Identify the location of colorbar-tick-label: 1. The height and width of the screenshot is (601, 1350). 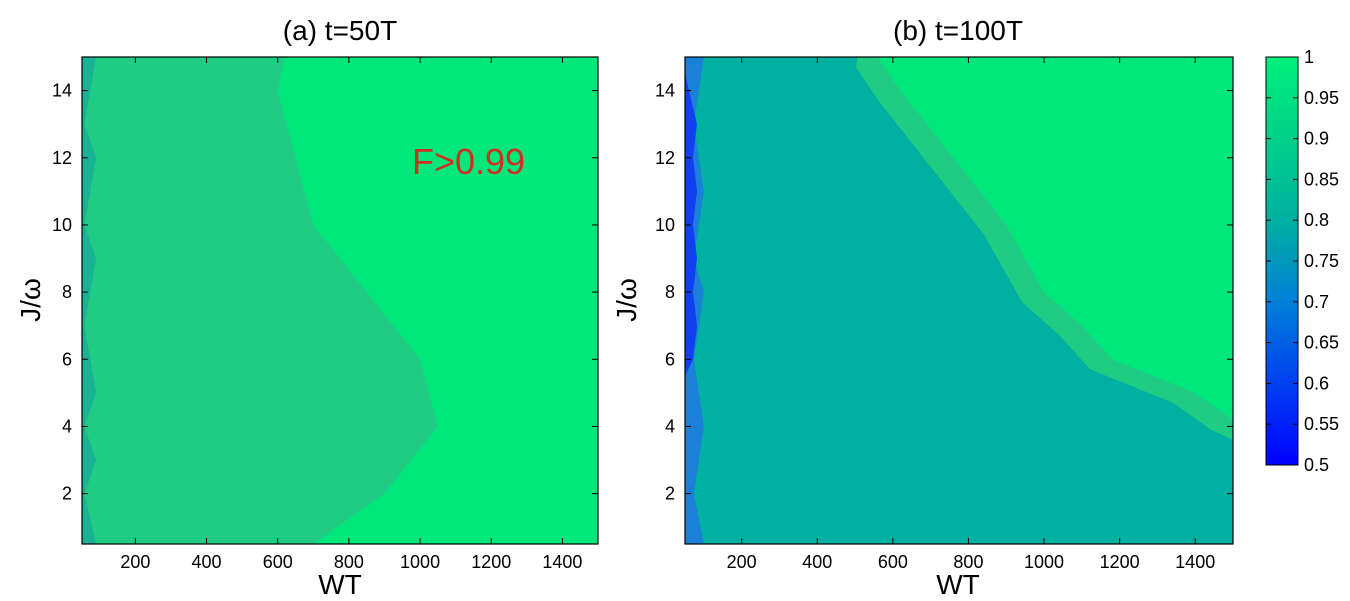
(1309, 57).